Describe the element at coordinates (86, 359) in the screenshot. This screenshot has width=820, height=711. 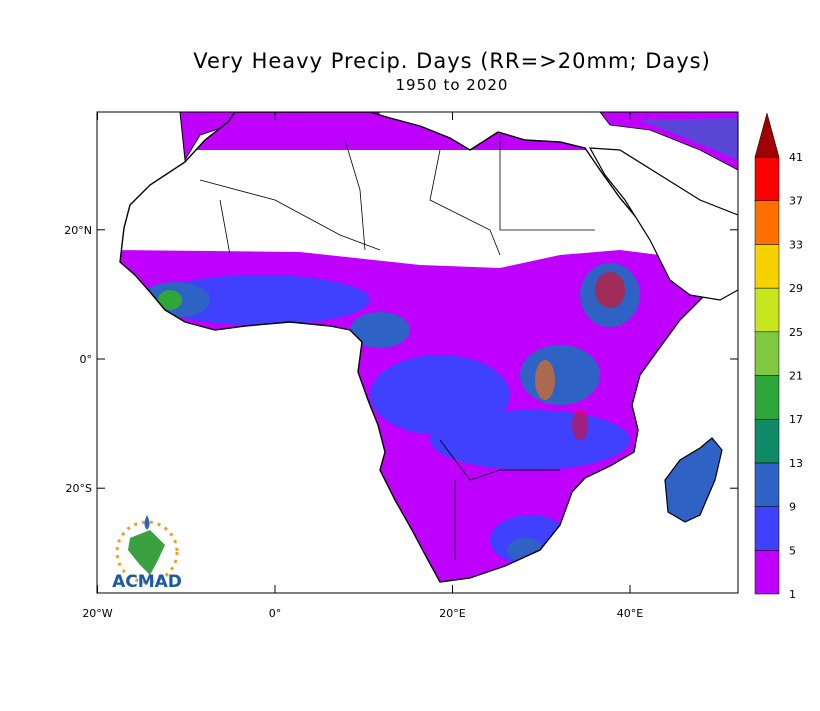
I see `lat-label: 0°` at that location.